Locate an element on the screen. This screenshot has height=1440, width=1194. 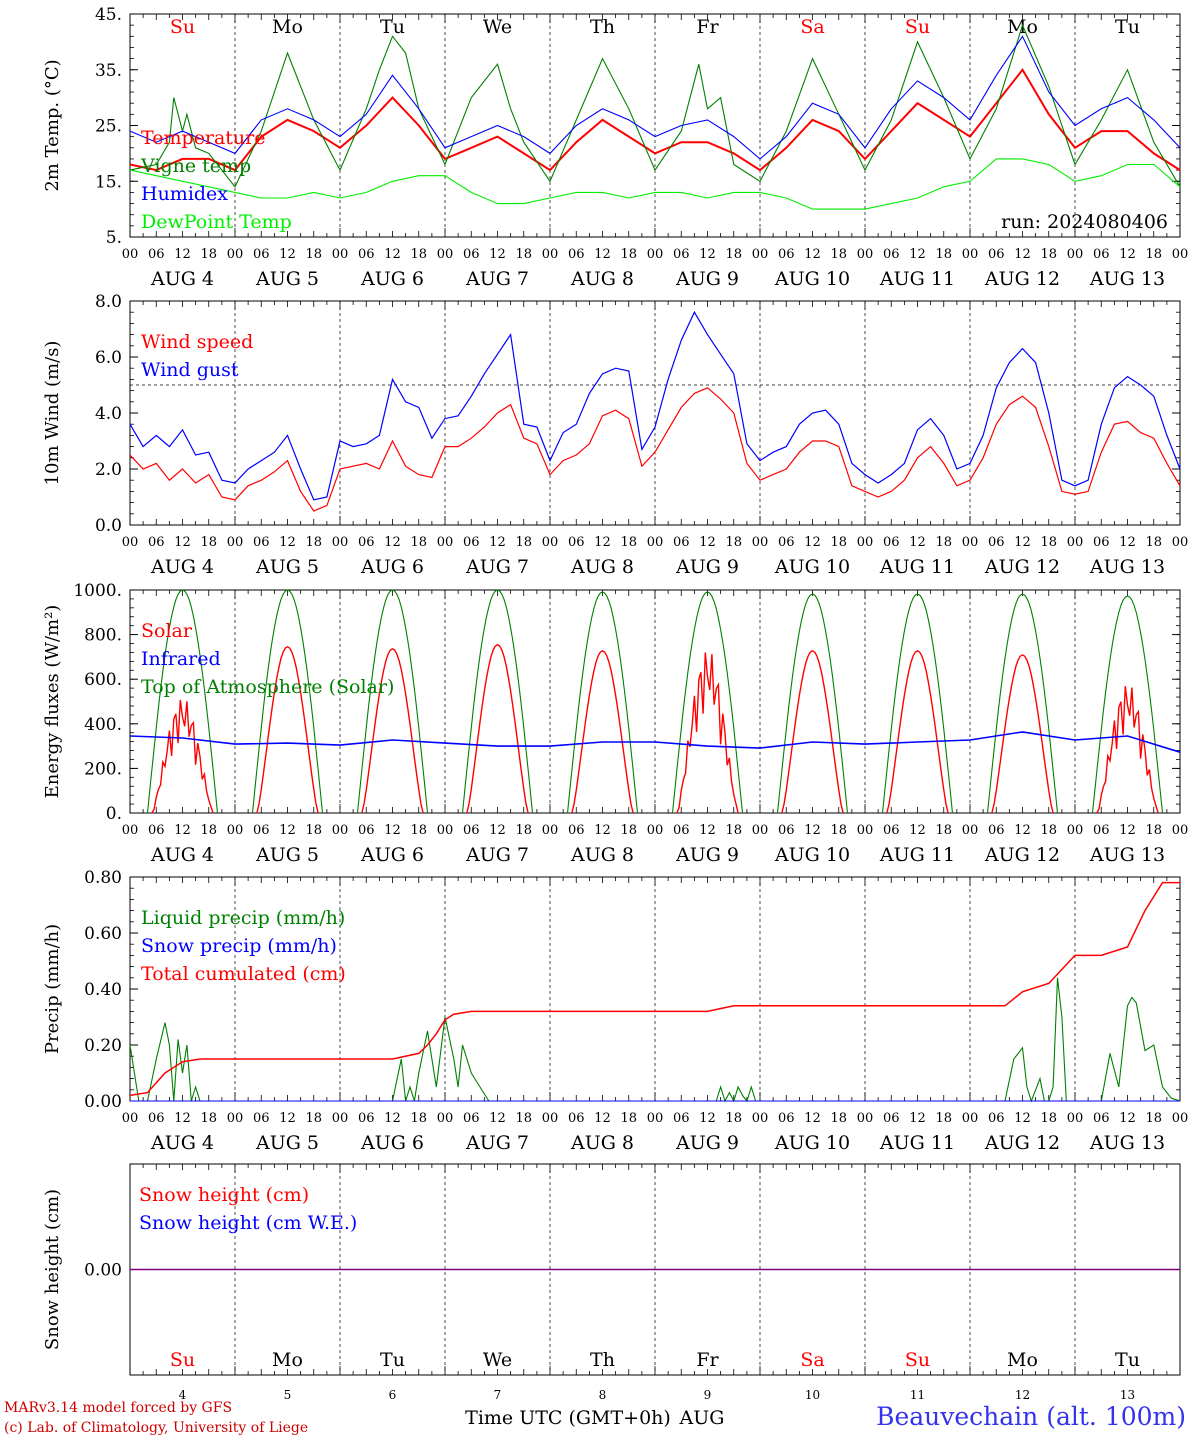
y-tick-label: 45. is located at coordinates (108, 15).